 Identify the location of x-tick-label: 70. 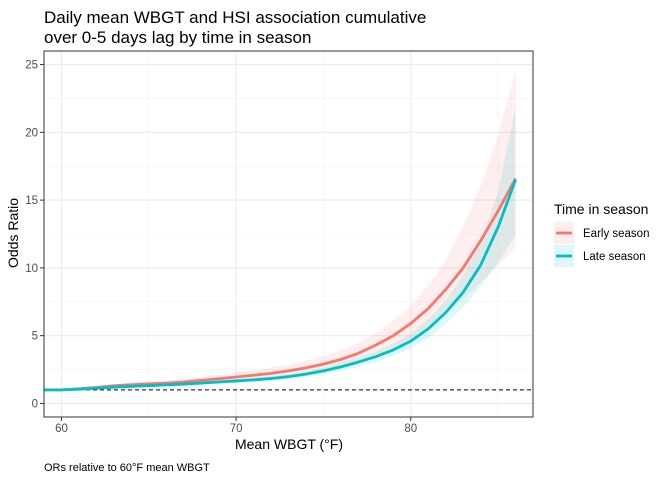
(236, 429).